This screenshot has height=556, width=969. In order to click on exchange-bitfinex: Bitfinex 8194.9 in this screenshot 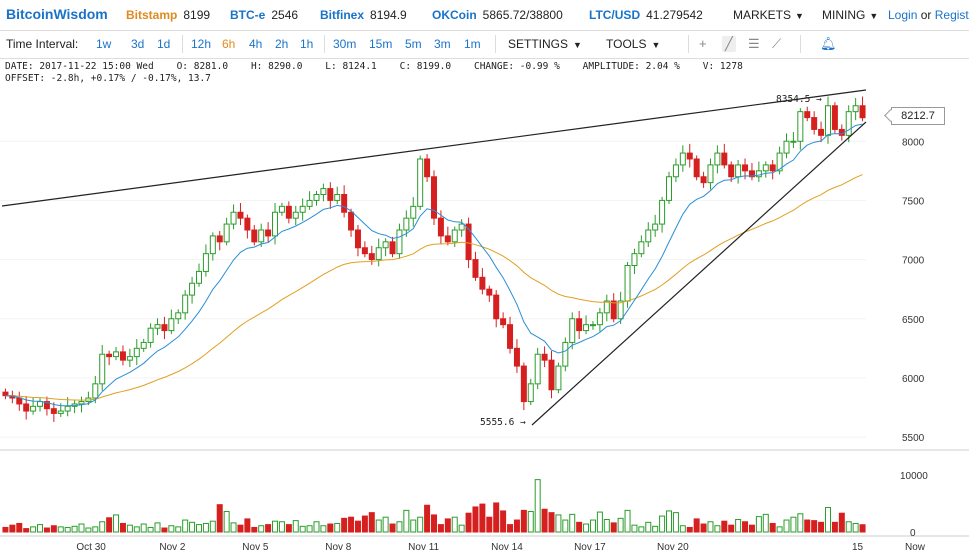, I will do `click(363, 15)`.